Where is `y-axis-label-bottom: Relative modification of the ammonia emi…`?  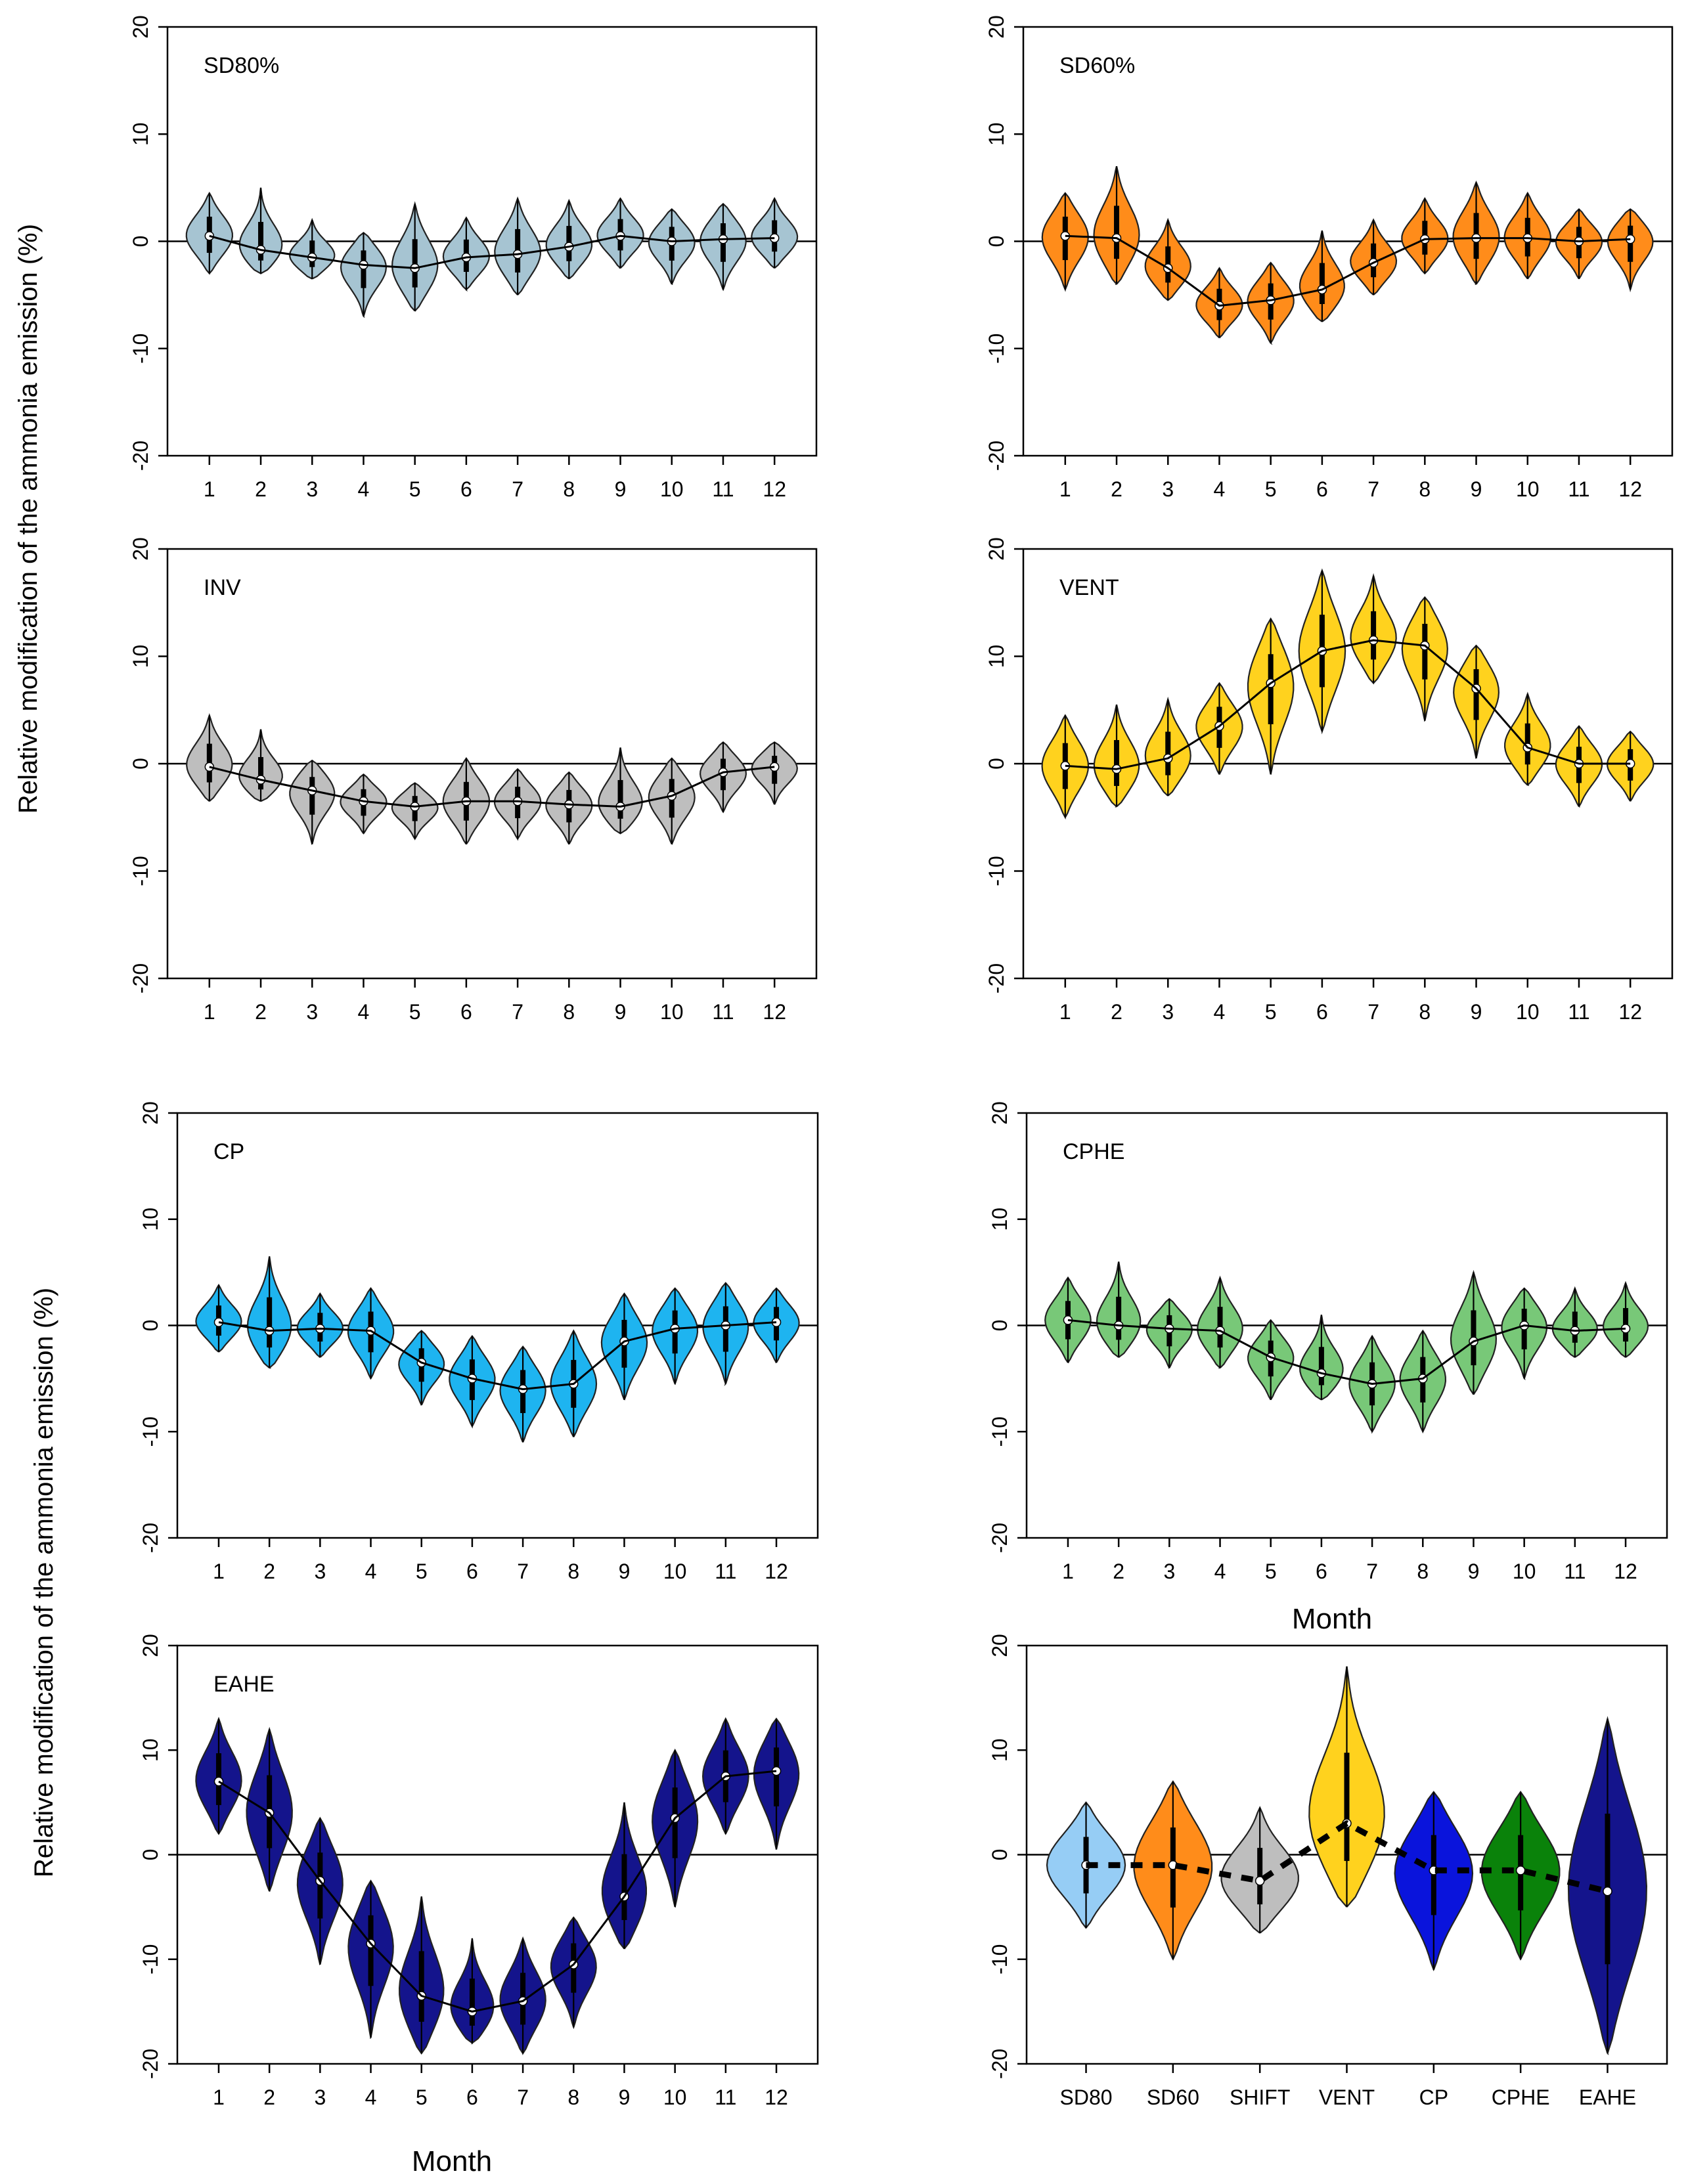
y-axis-label-bottom: Relative modification of the ammonia emi… is located at coordinates (44, 1582).